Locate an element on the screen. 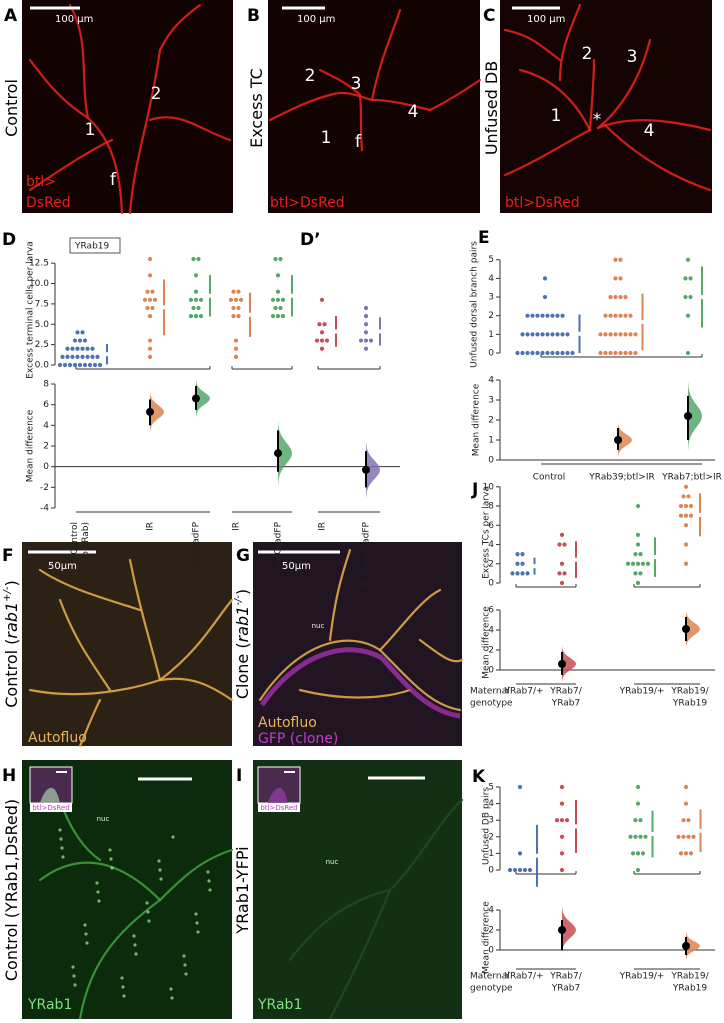 The height and width of the screenshot is (1023, 724). y-axis-title: Mean difference is located at coordinates (31, 445).